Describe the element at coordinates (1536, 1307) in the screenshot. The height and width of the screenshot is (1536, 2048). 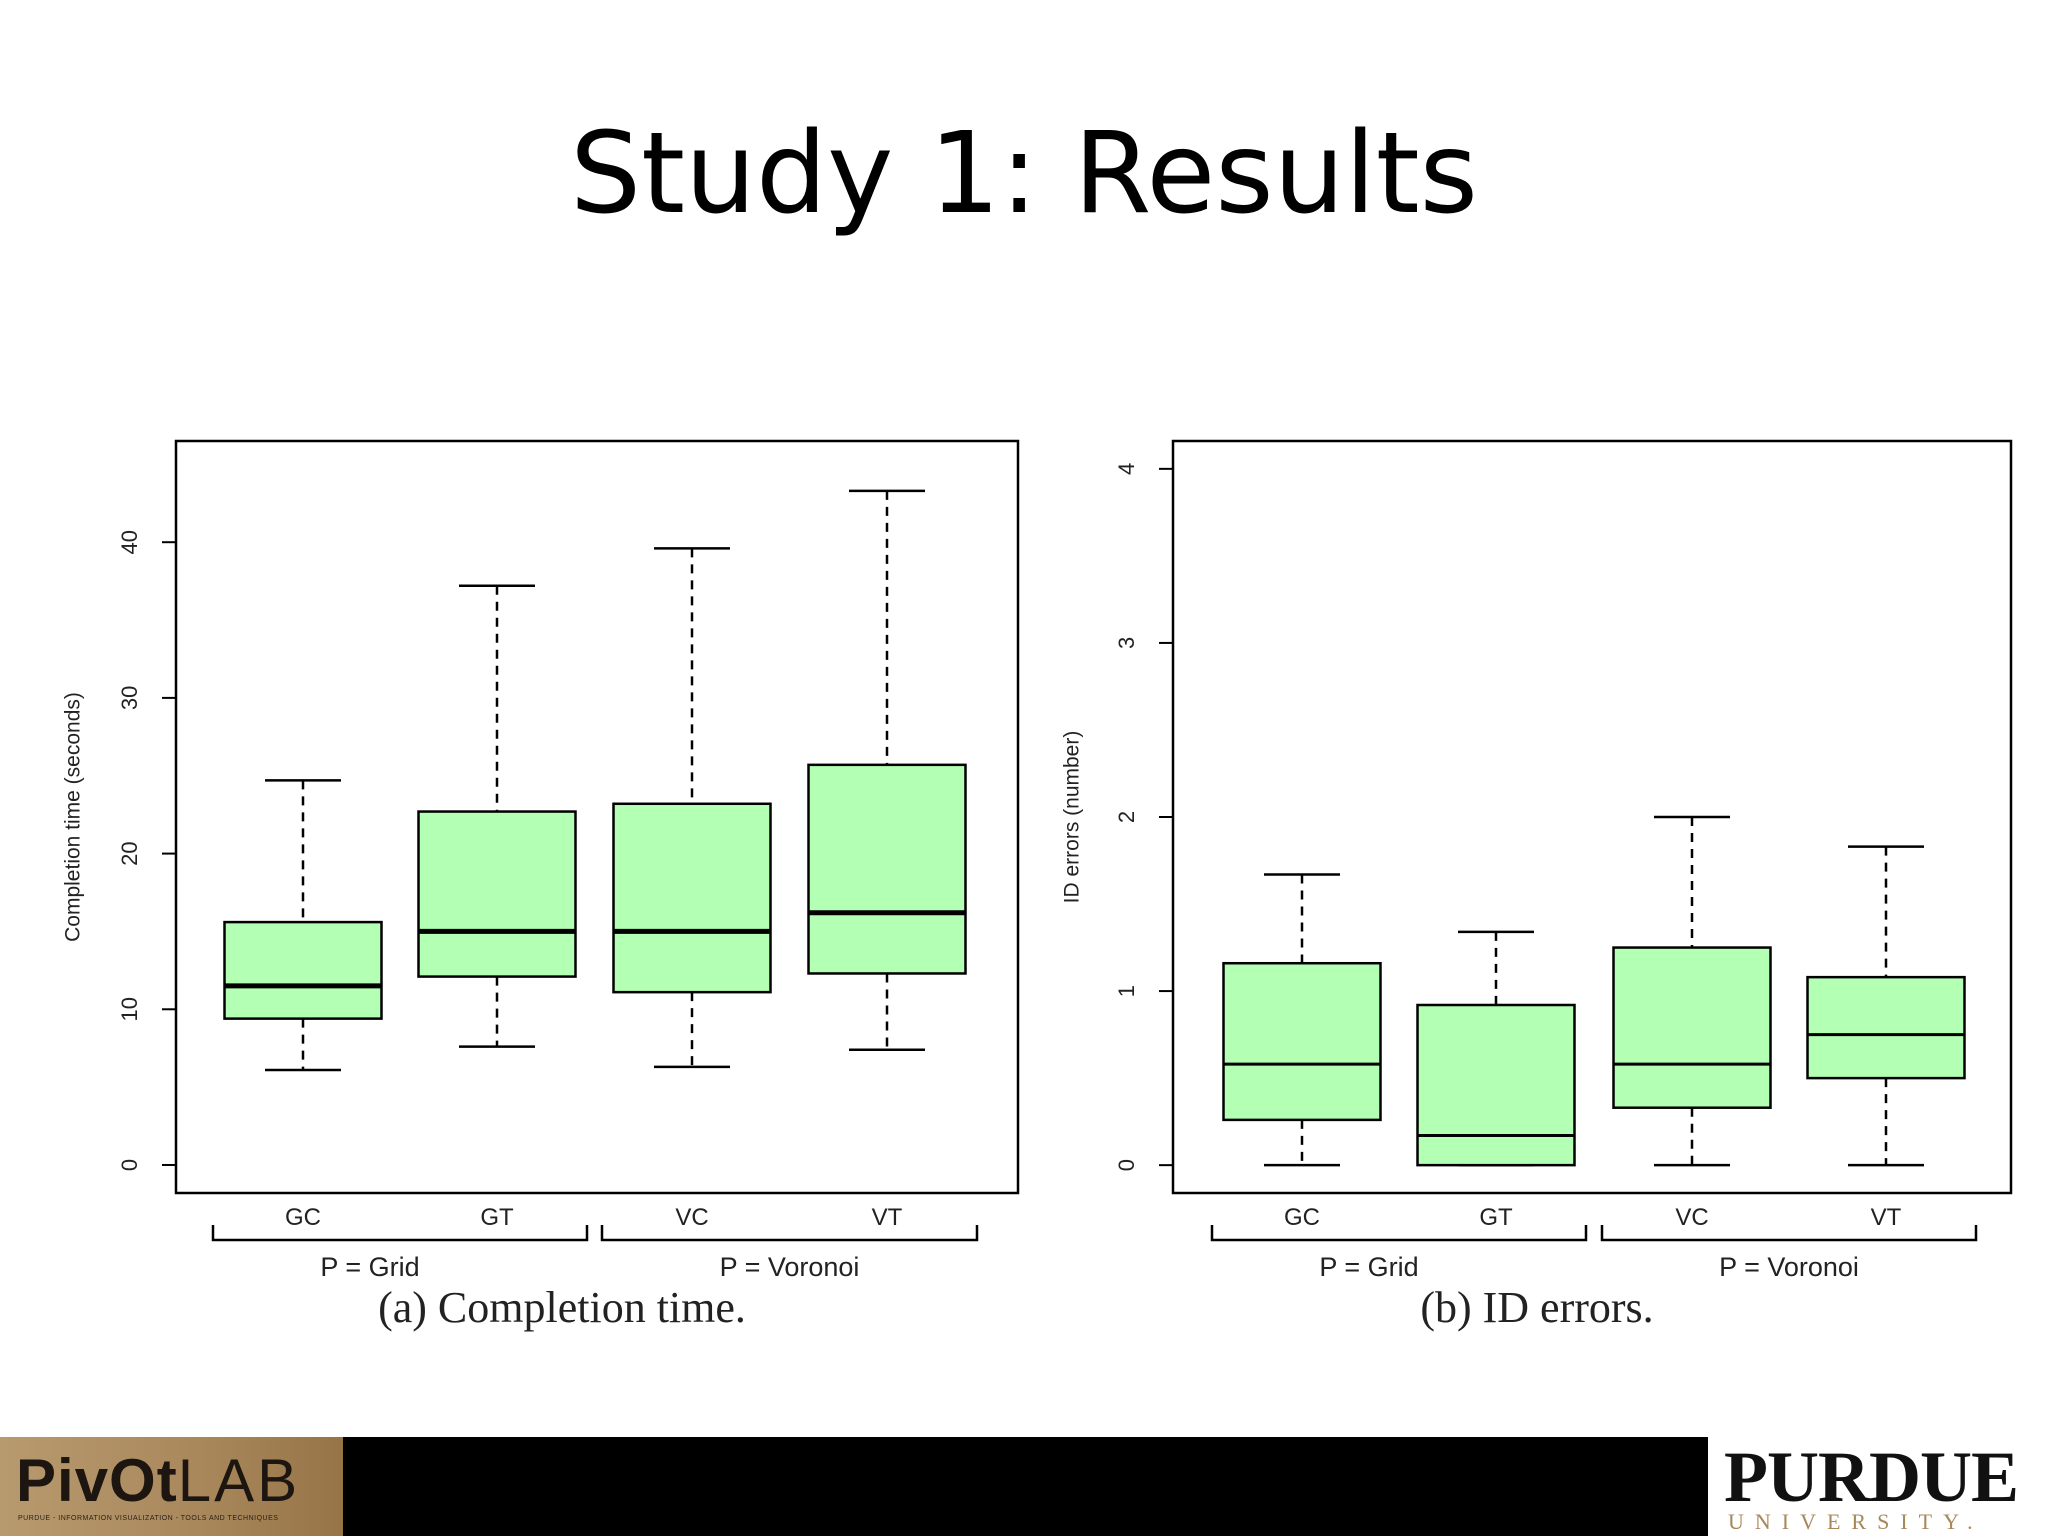
I see `chart-caption: (b) ID errors.` at that location.